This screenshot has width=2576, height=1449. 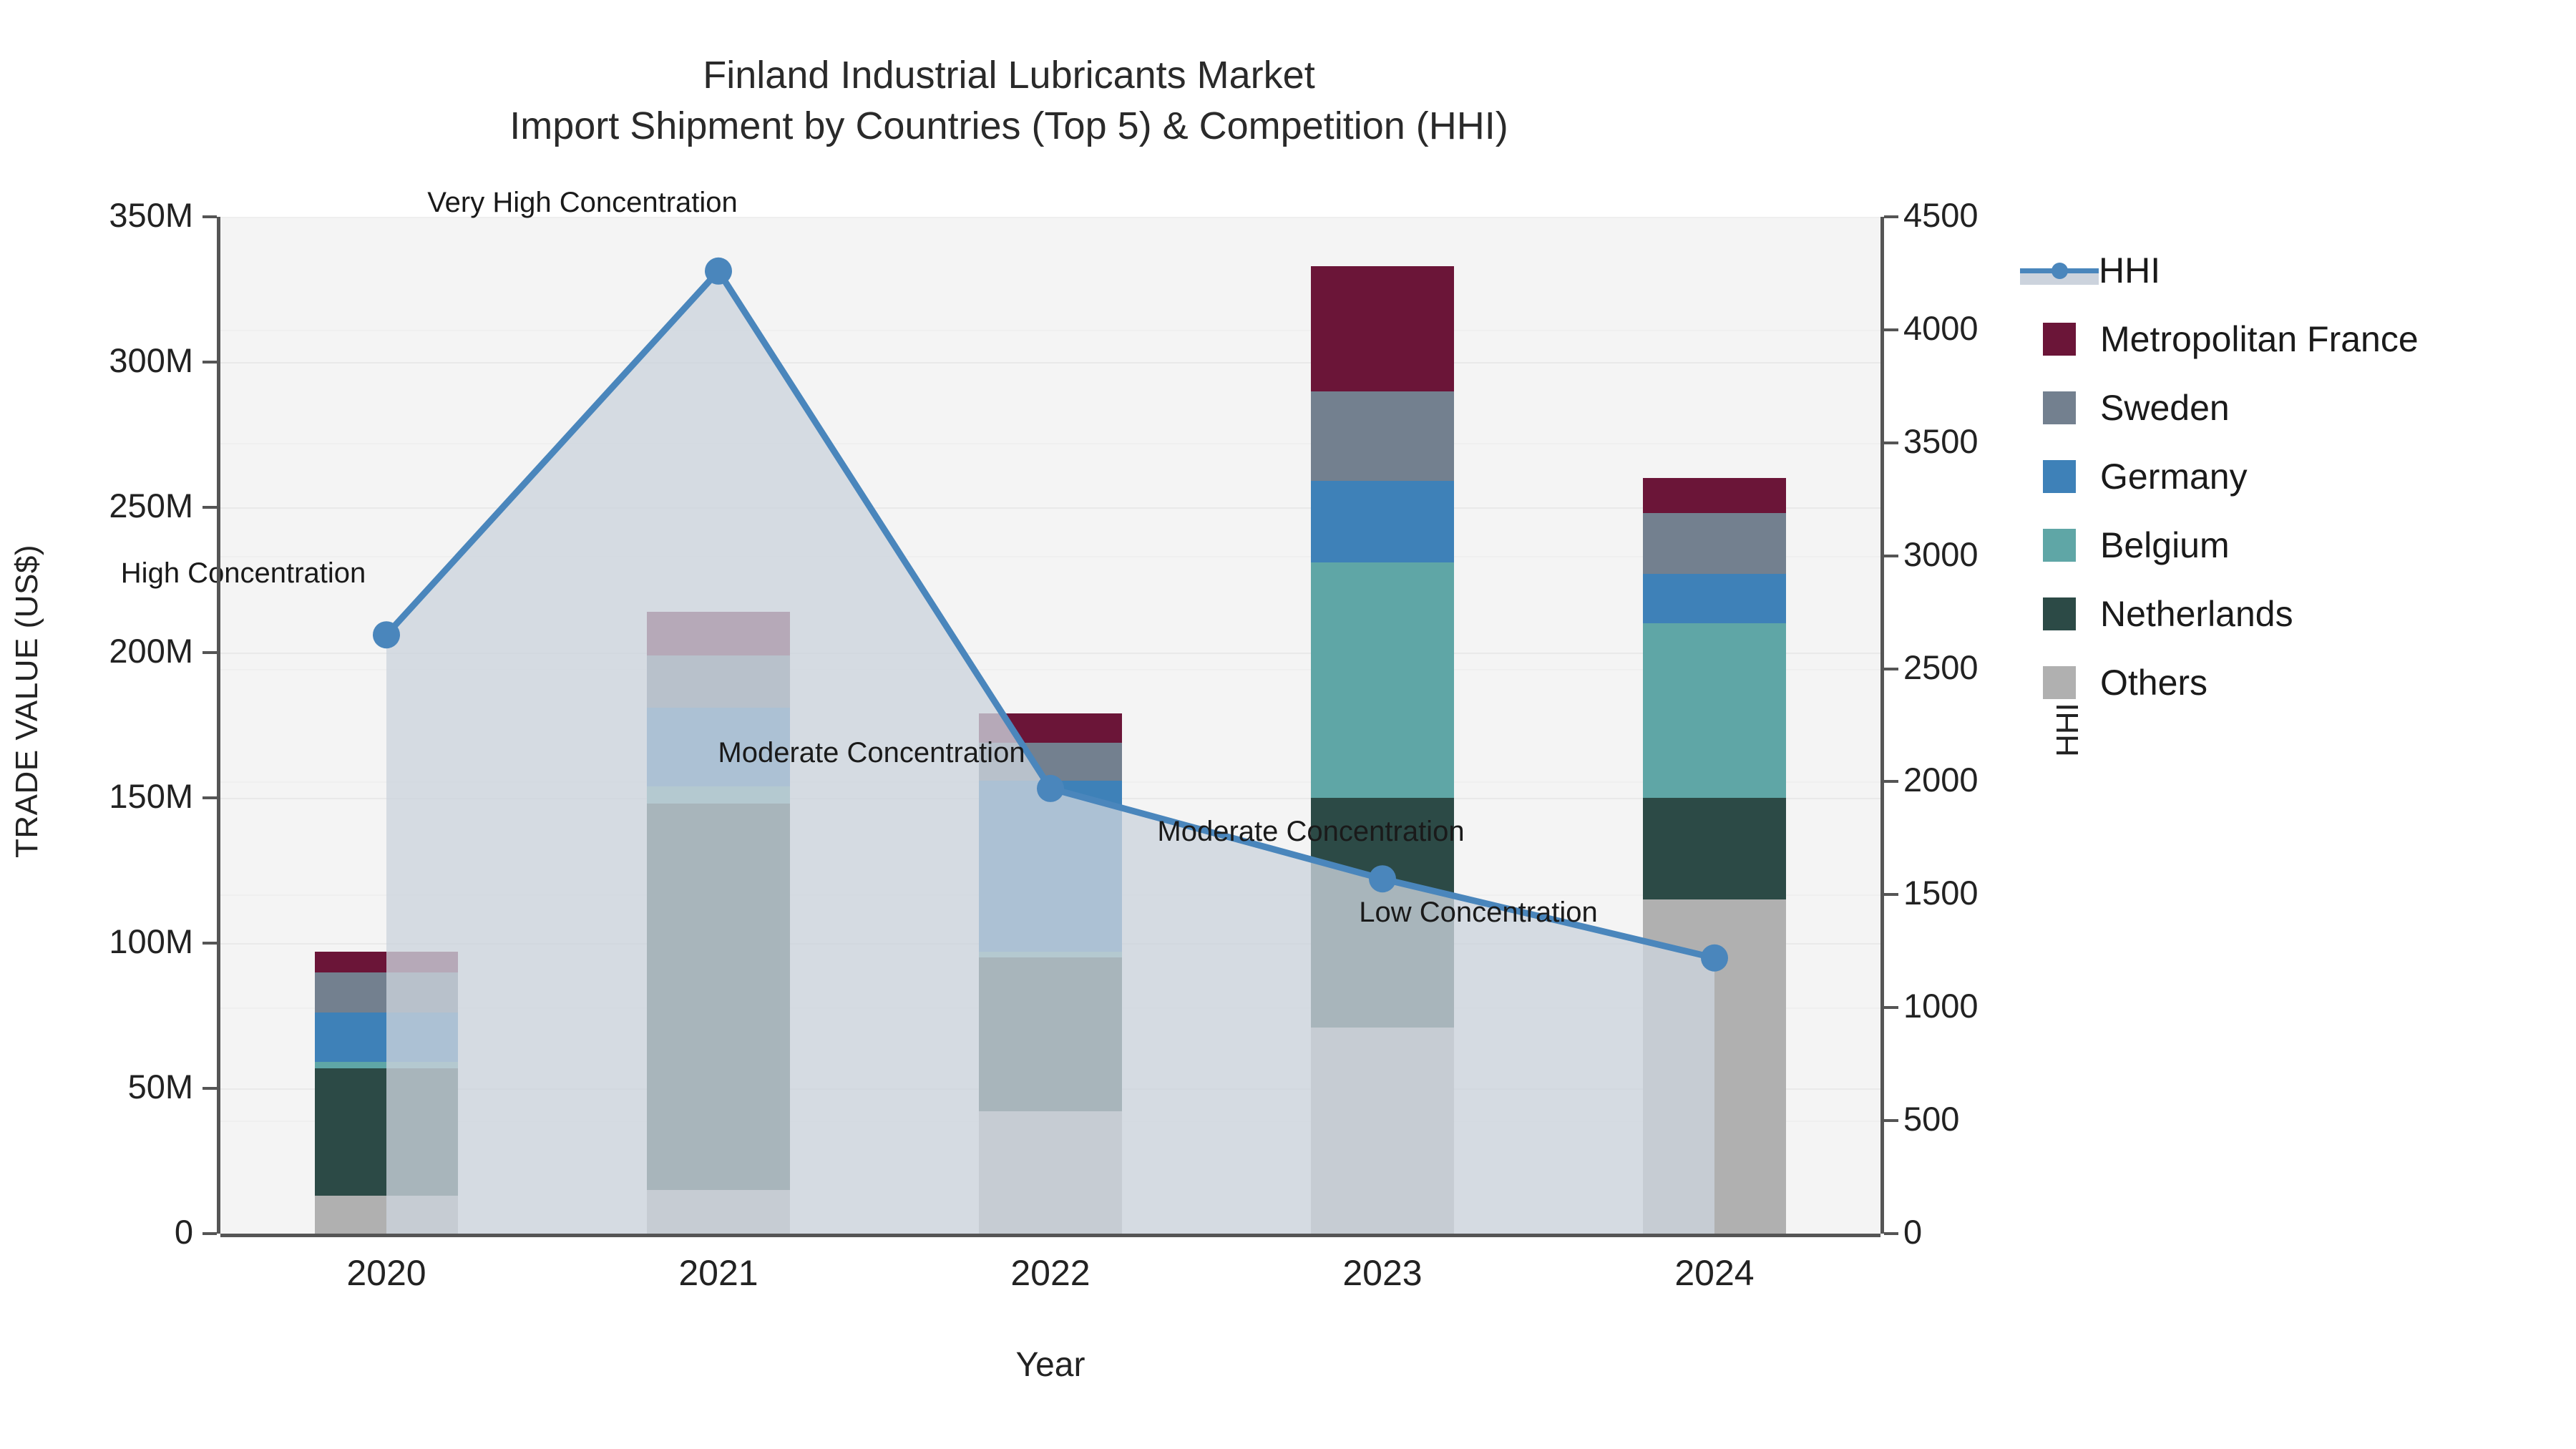 What do you see at coordinates (243, 573) in the screenshot?
I see `hhi-annotation: High Concentration` at bounding box center [243, 573].